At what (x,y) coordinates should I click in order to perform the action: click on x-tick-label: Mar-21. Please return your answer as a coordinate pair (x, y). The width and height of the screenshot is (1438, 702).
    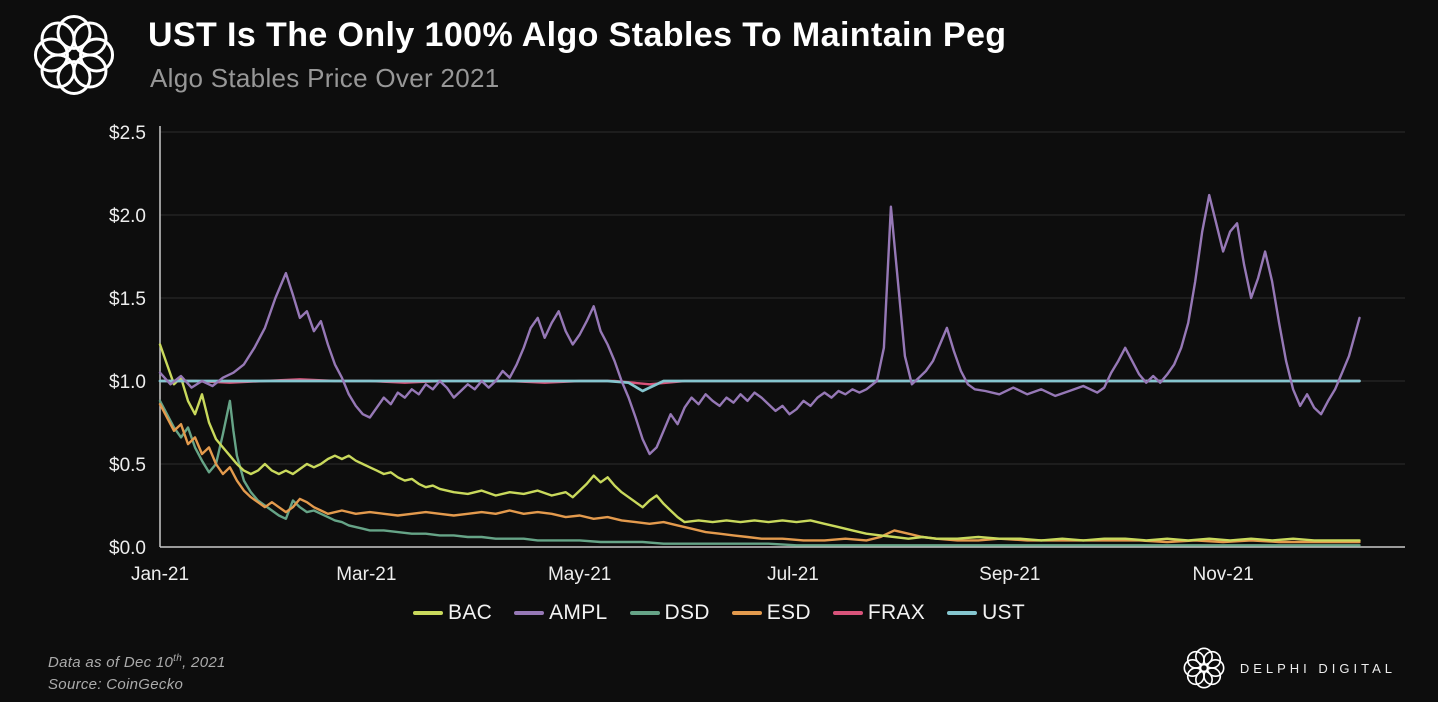
    Looking at the image, I should click on (366, 574).